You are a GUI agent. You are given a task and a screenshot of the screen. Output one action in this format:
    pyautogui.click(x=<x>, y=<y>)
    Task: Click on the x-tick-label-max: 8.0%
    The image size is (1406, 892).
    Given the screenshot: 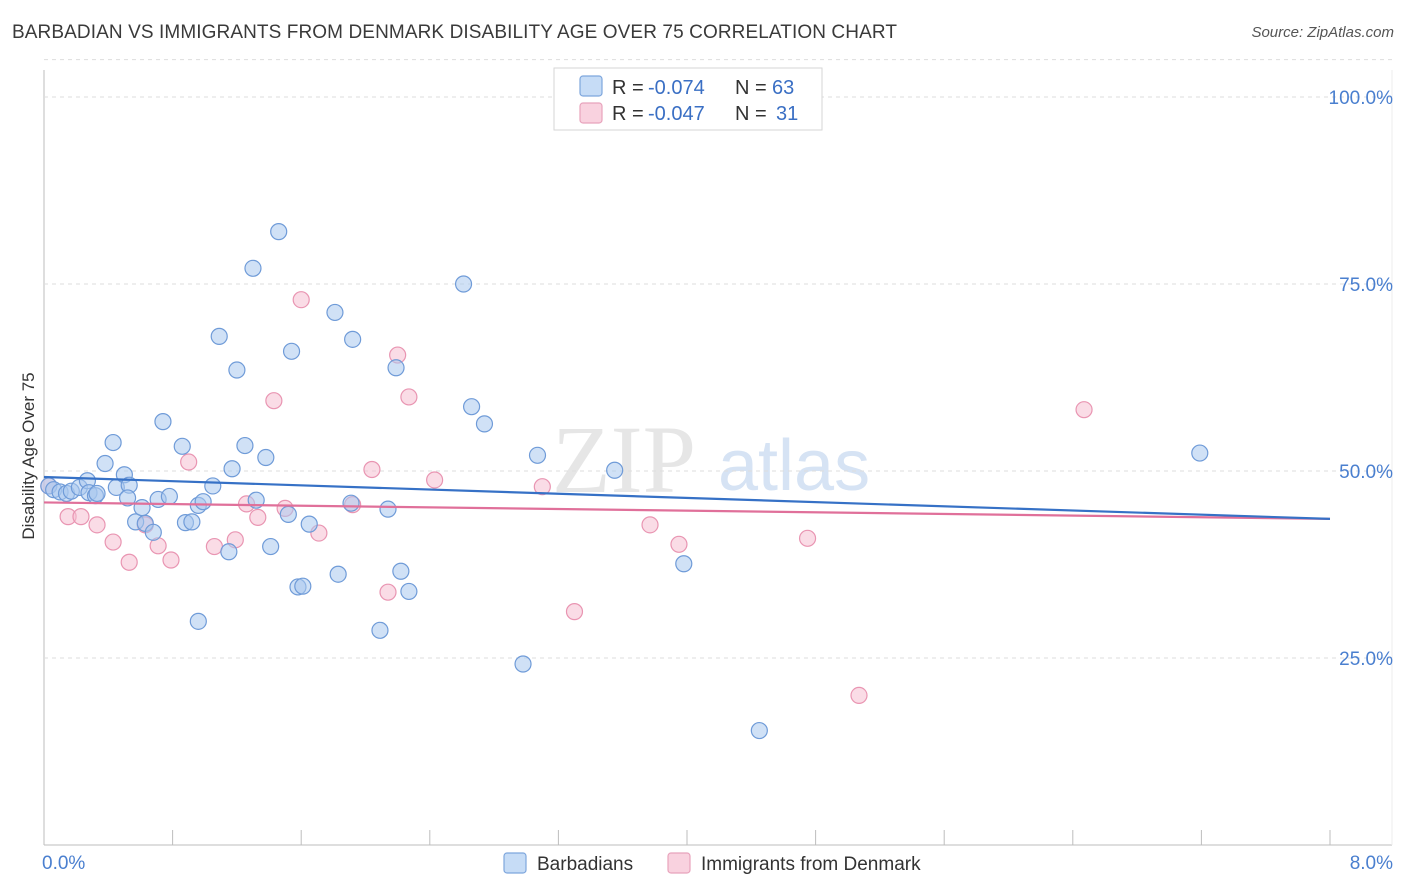 What is the action you would take?
    pyautogui.click(x=1371, y=863)
    